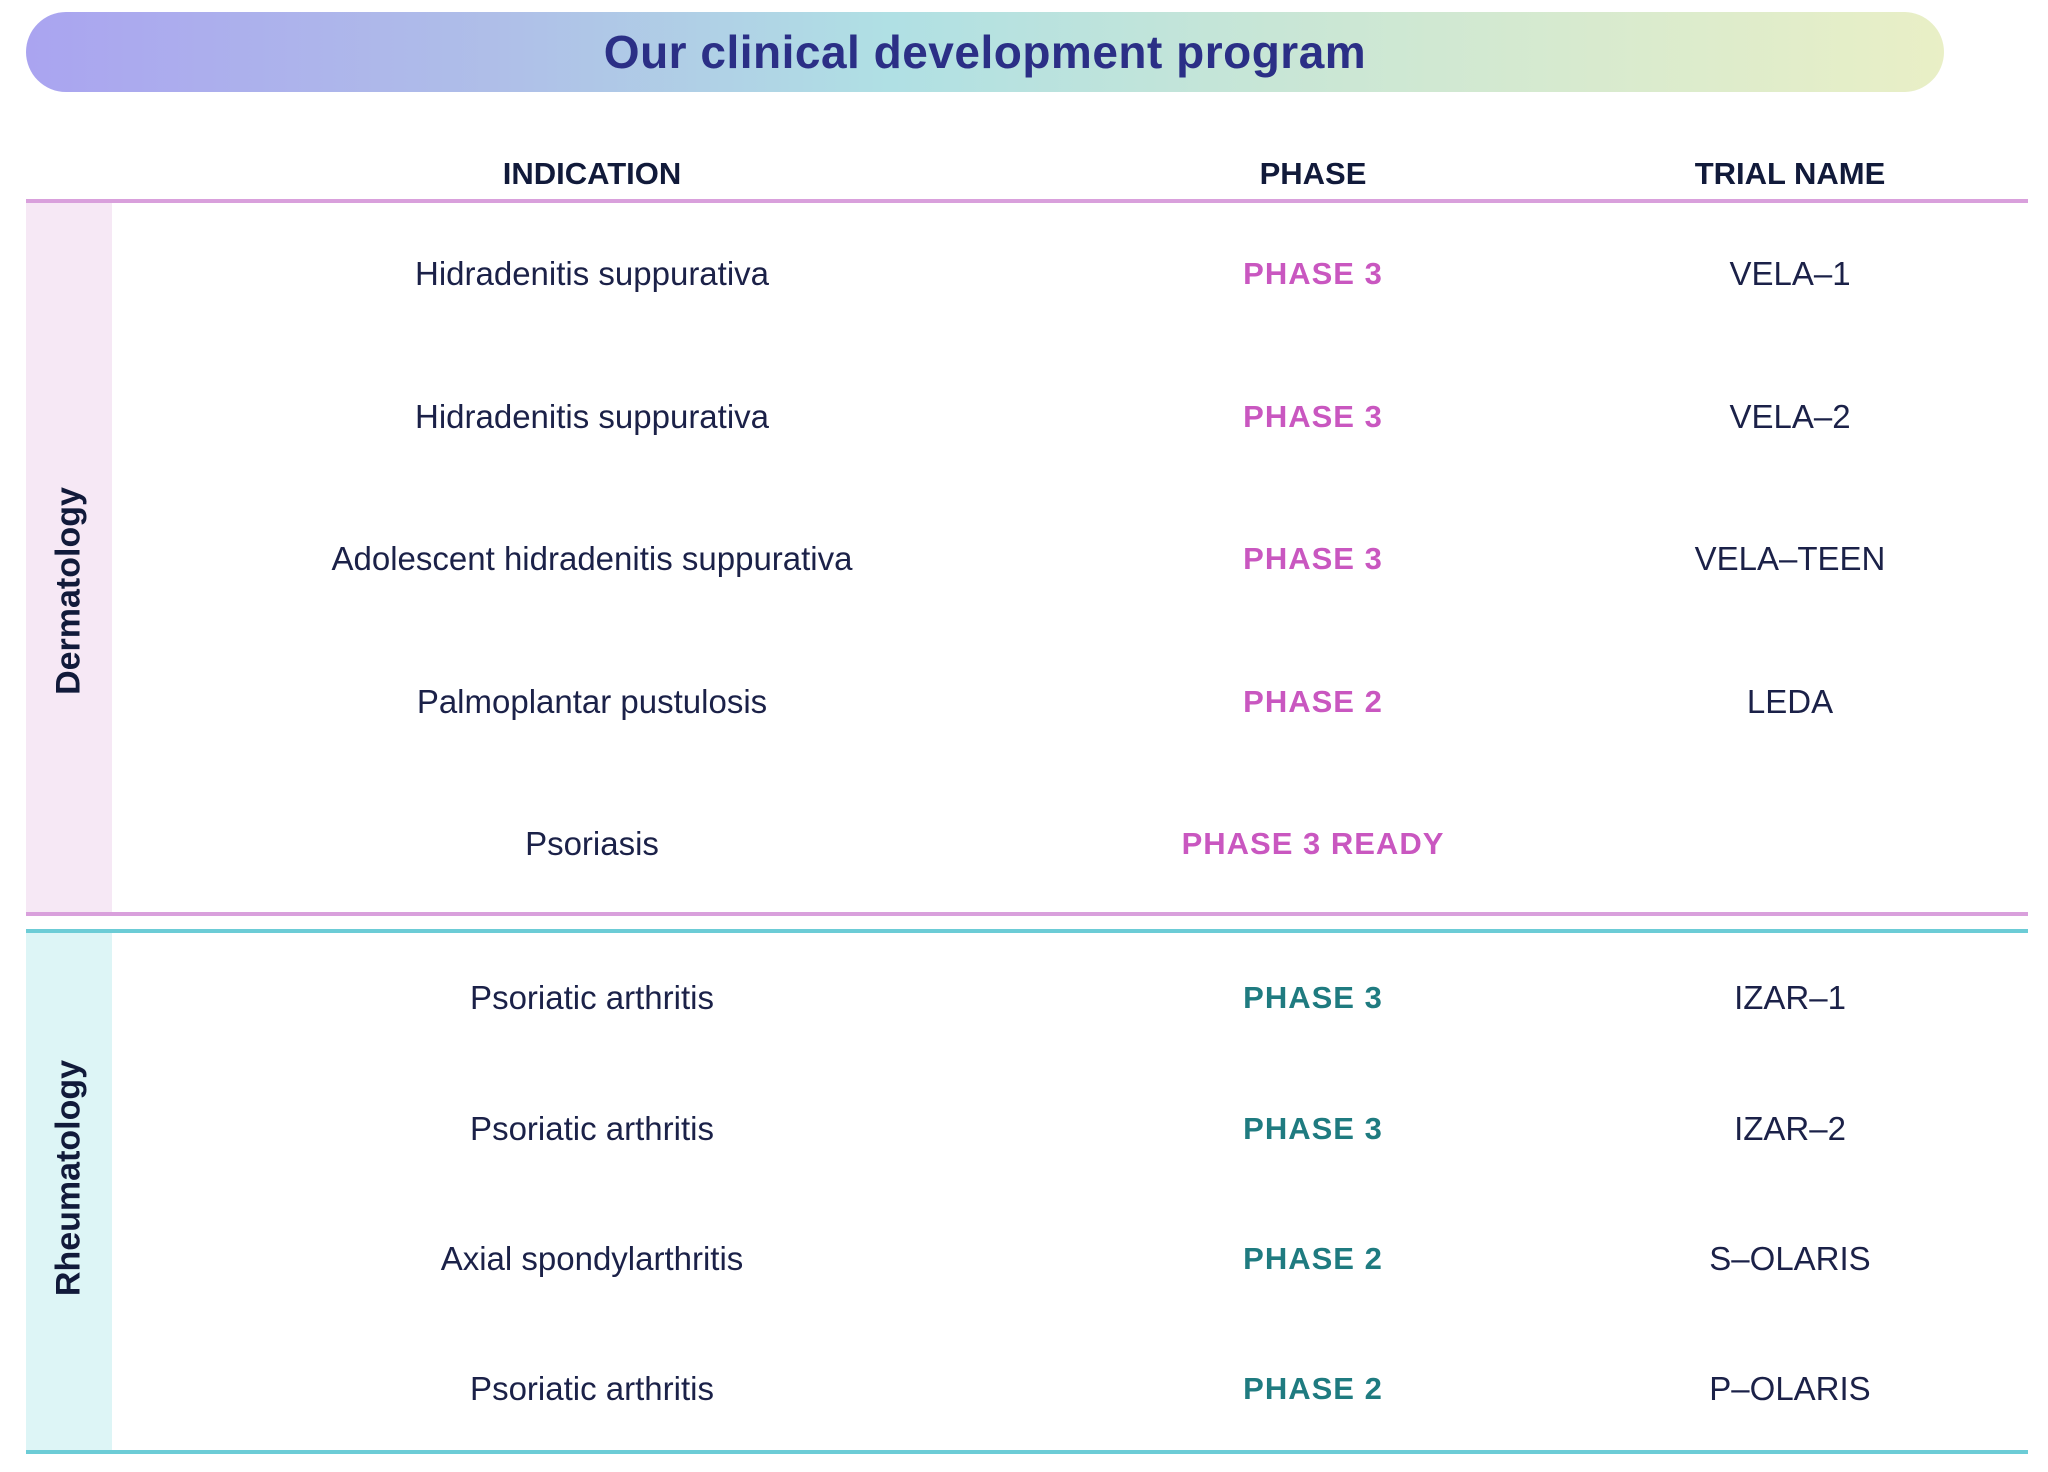 This screenshot has width=2048, height=1472. I want to click on trial-name-cell: LEDA, so click(1790, 701).